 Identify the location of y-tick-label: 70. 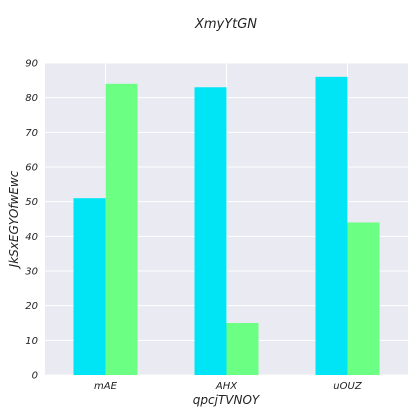
(31, 133).